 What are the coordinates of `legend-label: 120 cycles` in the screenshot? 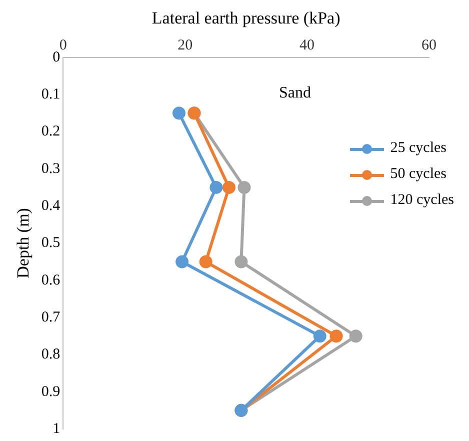 It's located at (422, 200).